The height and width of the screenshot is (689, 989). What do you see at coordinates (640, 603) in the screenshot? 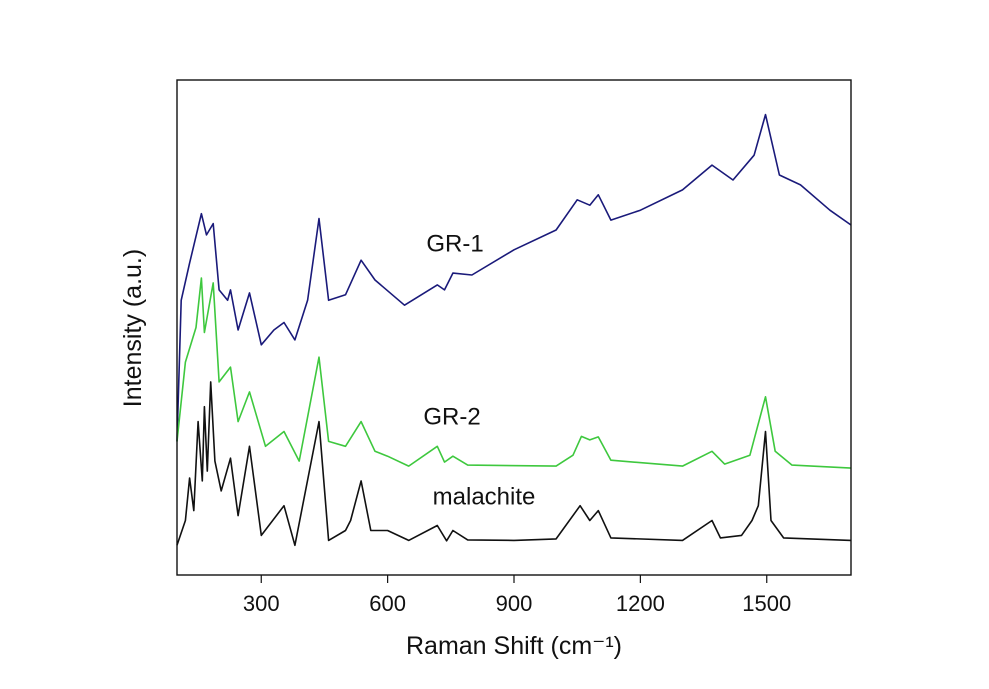
I see `x-tick-label: 1200` at bounding box center [640, 603].